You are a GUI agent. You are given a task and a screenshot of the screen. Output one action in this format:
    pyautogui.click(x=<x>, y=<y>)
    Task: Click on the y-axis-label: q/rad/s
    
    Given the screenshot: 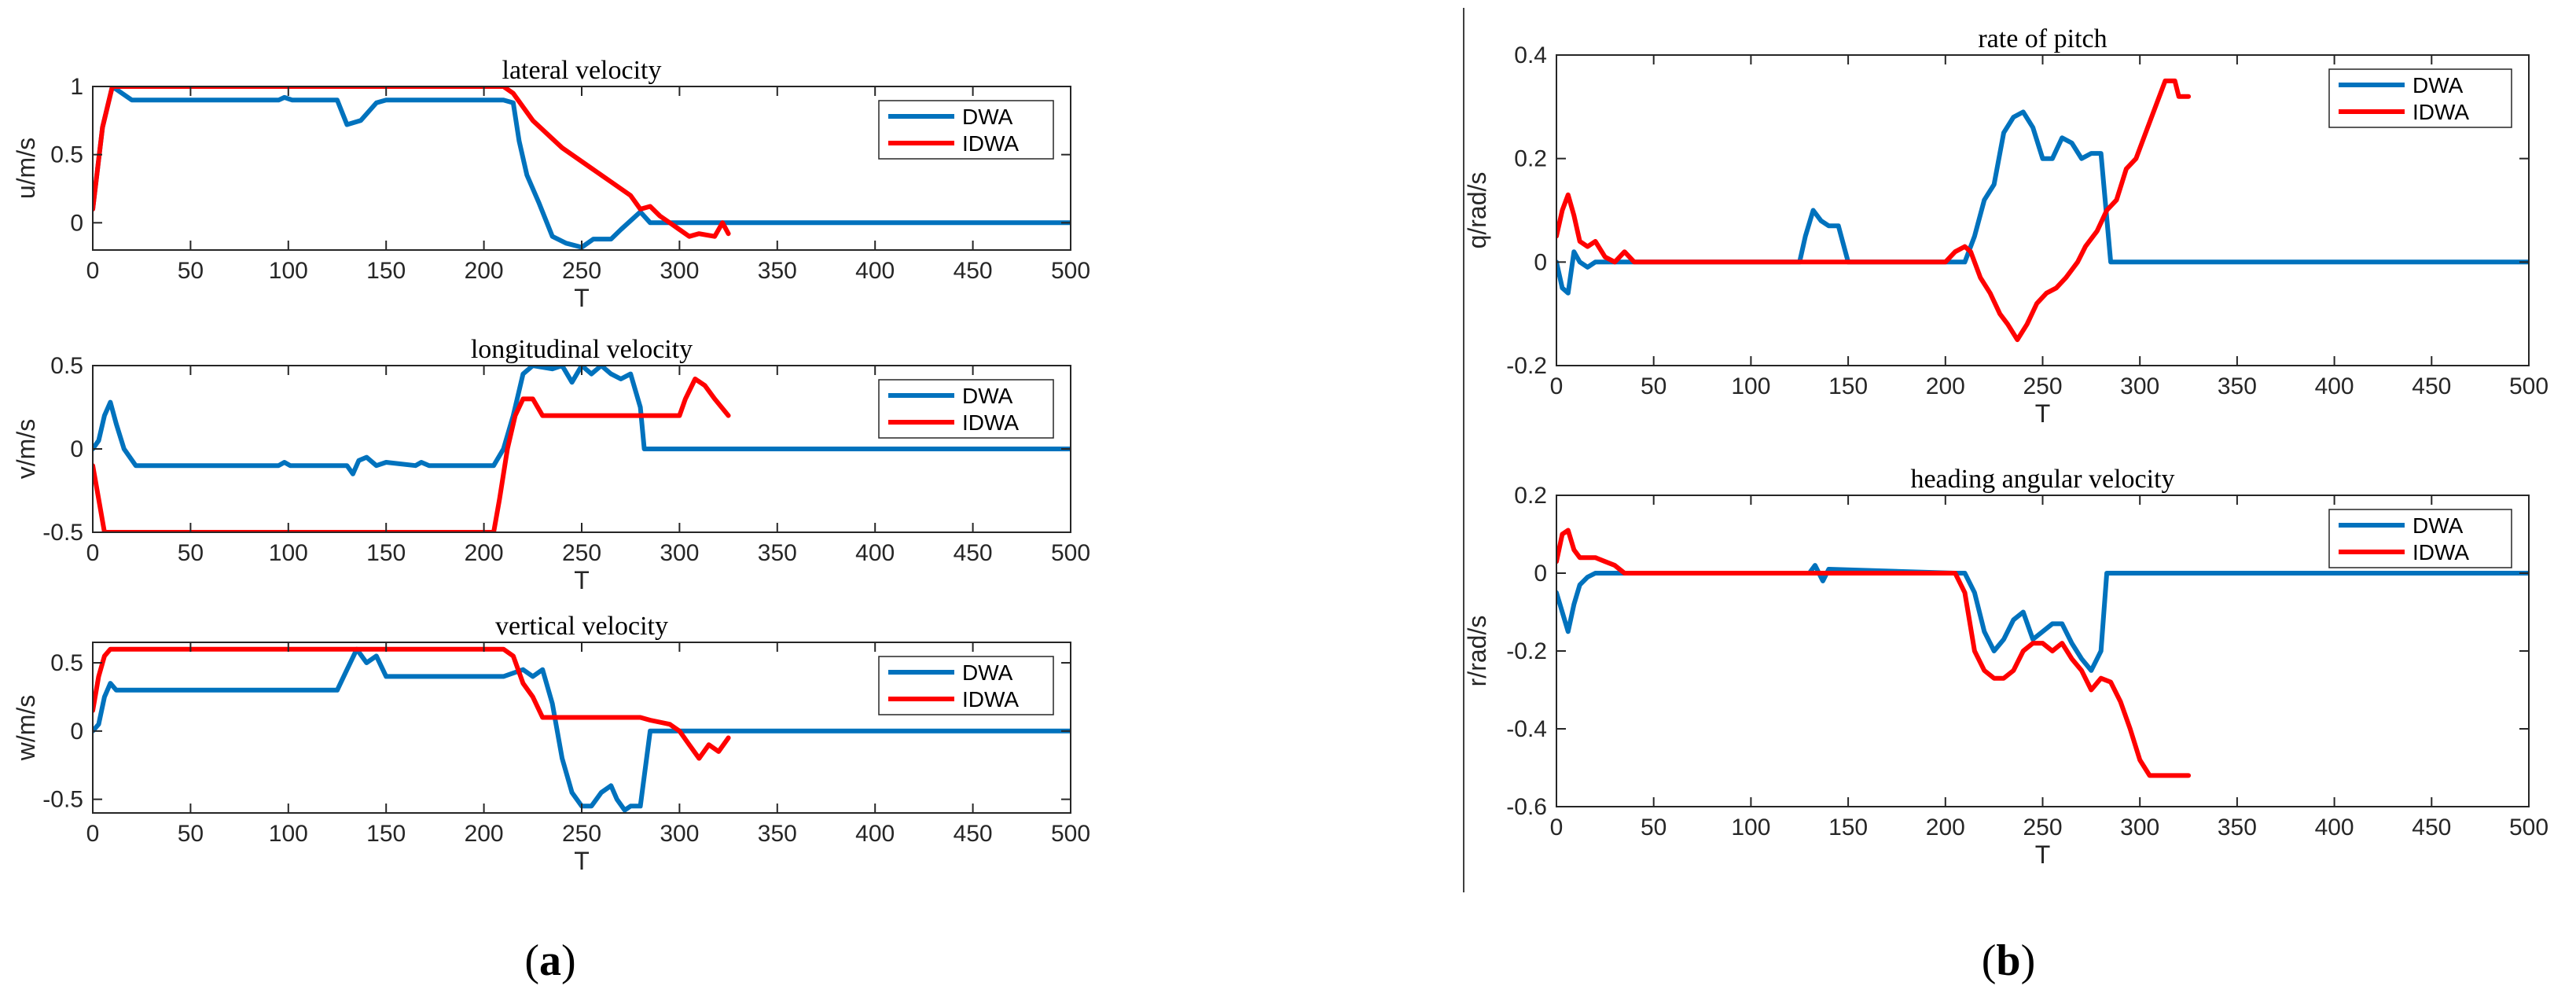 What is the action you would take?
    pyautogui.click(x=1477, y=210)
    